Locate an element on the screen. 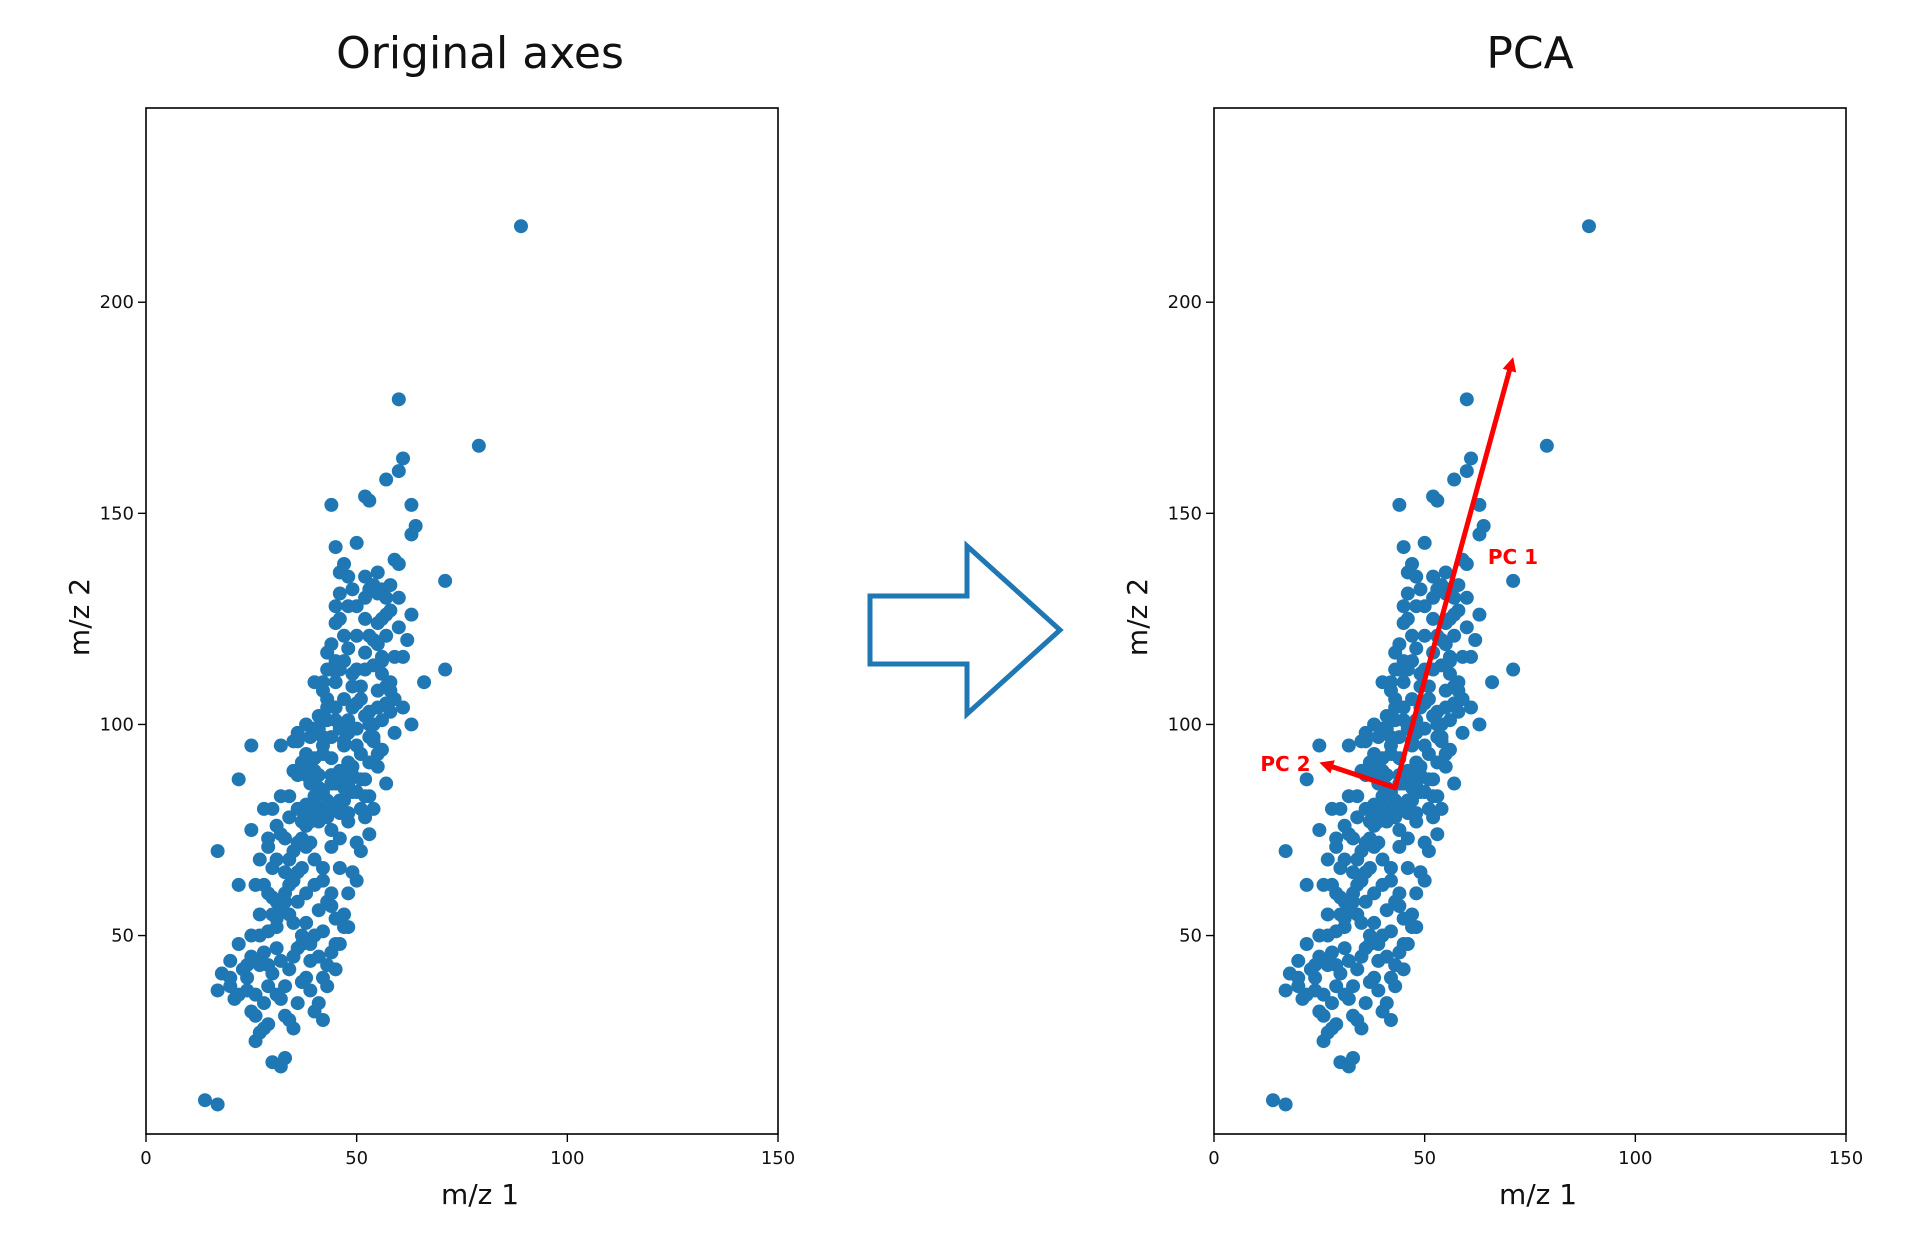 Image resolution: width=1920 pixels, height=1259 pixels. right-arrow-icon is located at coordinates (965, 630).